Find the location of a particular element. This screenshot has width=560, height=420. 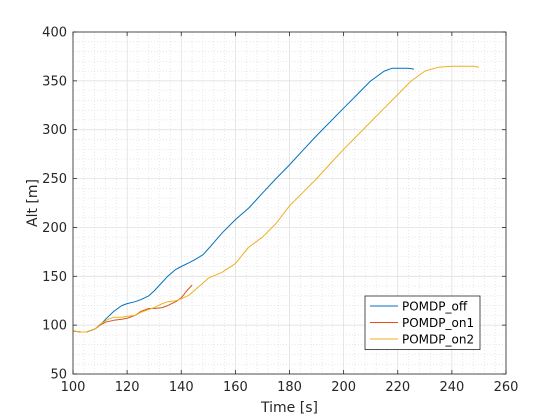

legend-entry-POMDP_on1: POMDP_on1 is located at coordinates (438, 323).